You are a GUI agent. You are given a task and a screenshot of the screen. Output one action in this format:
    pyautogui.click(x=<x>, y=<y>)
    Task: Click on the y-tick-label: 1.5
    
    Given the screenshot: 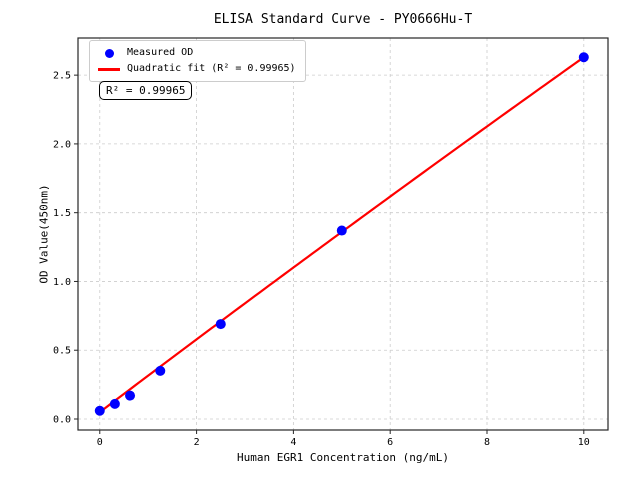 What is the action you would take?
    pyautogui.click(x=62, y=213)
    